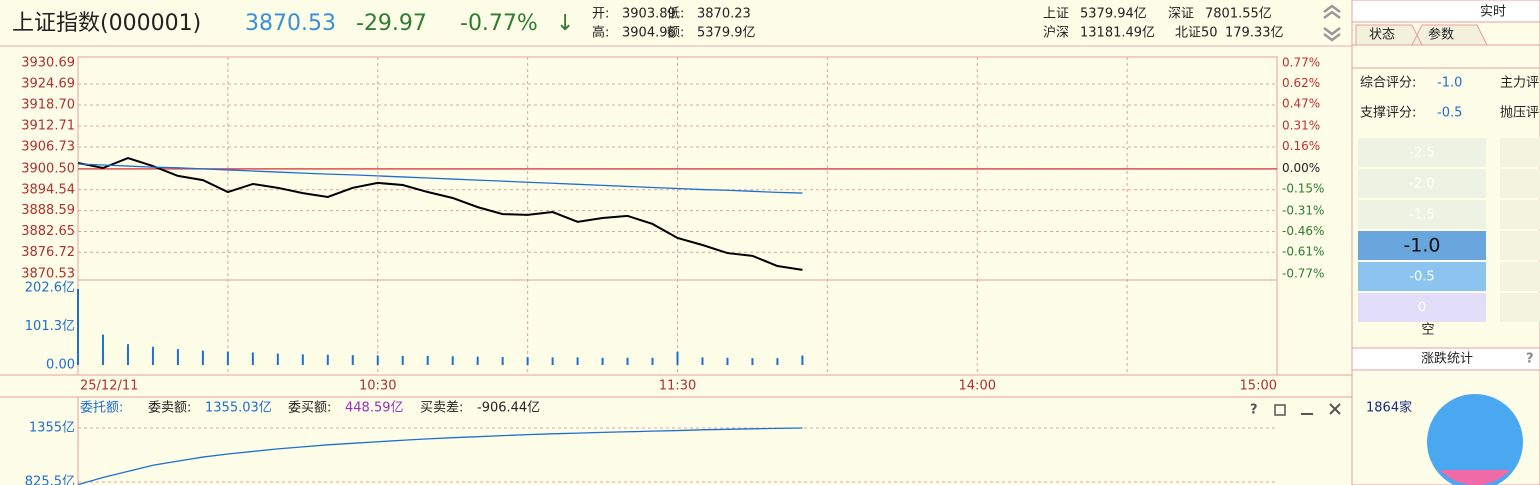 The image size is (1540, 485). Describe the element at coordinates (48, 63) in the screenshot. I see `y-tick-label: 3930.69` at that location.